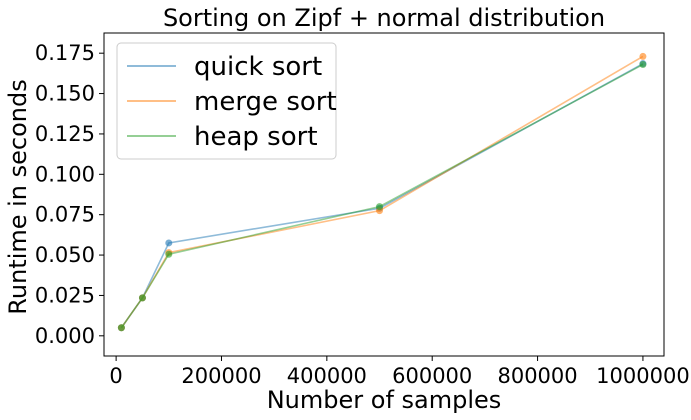 The image size is (691, 420). Describe the element at coordinates (65, 174) in the screenshot. I see `y-tick-label: 0.100` at that location.